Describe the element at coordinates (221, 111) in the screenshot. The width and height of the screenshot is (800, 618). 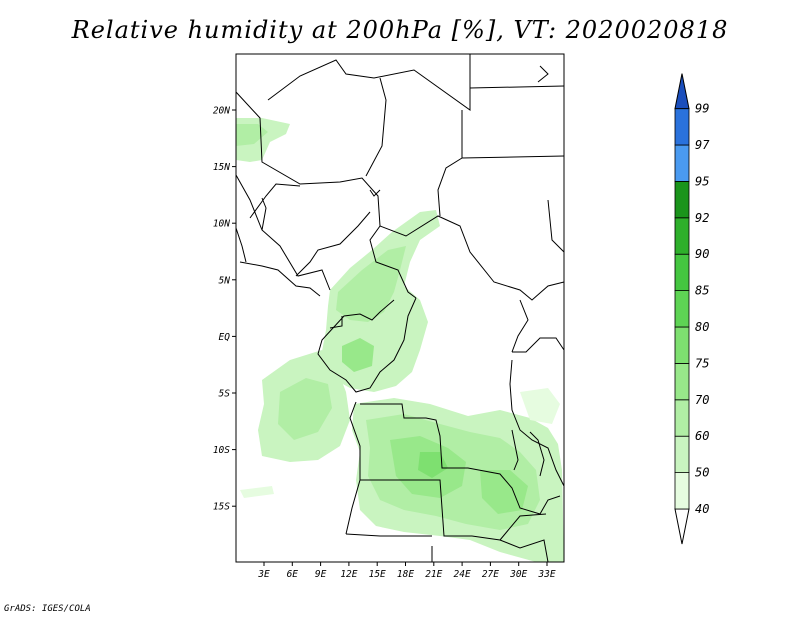
I see `lat-tick-label: 20N` at that location.